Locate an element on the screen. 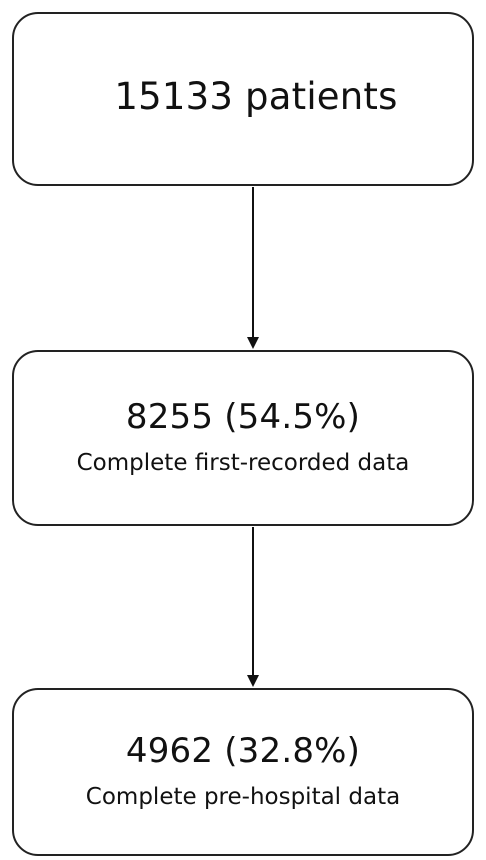 This screenshot has width=486, height=860. node-pre-hospital-count: 4962 (32.8%) is located at coordinates (243, 751).